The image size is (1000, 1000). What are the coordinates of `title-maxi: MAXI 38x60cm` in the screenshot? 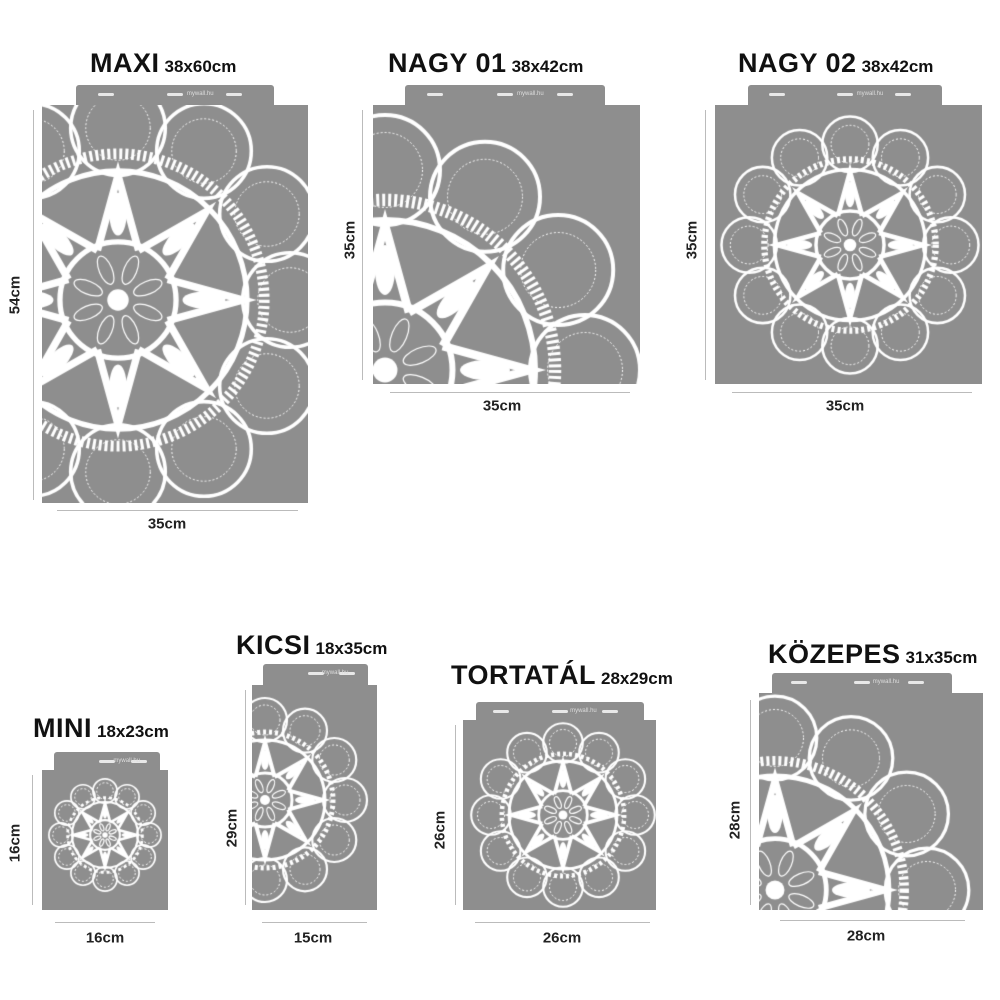 It's located at (163, 63).